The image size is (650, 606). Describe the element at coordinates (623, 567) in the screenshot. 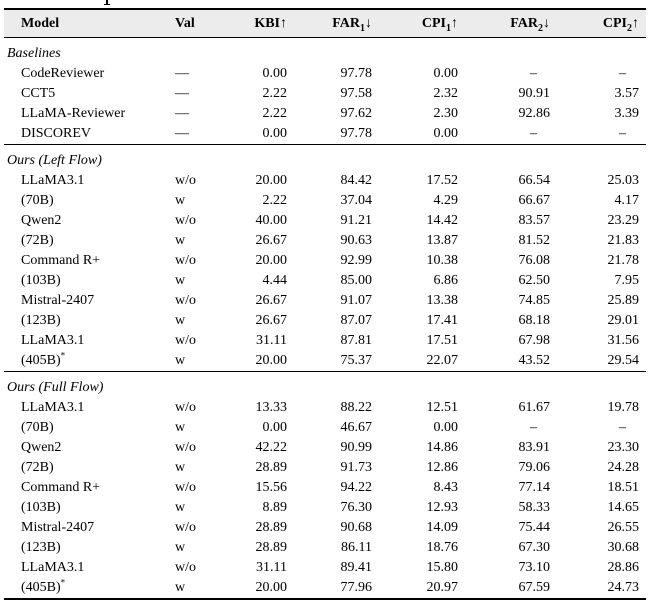

I see `cpi2-cell: 28.86` at that location.